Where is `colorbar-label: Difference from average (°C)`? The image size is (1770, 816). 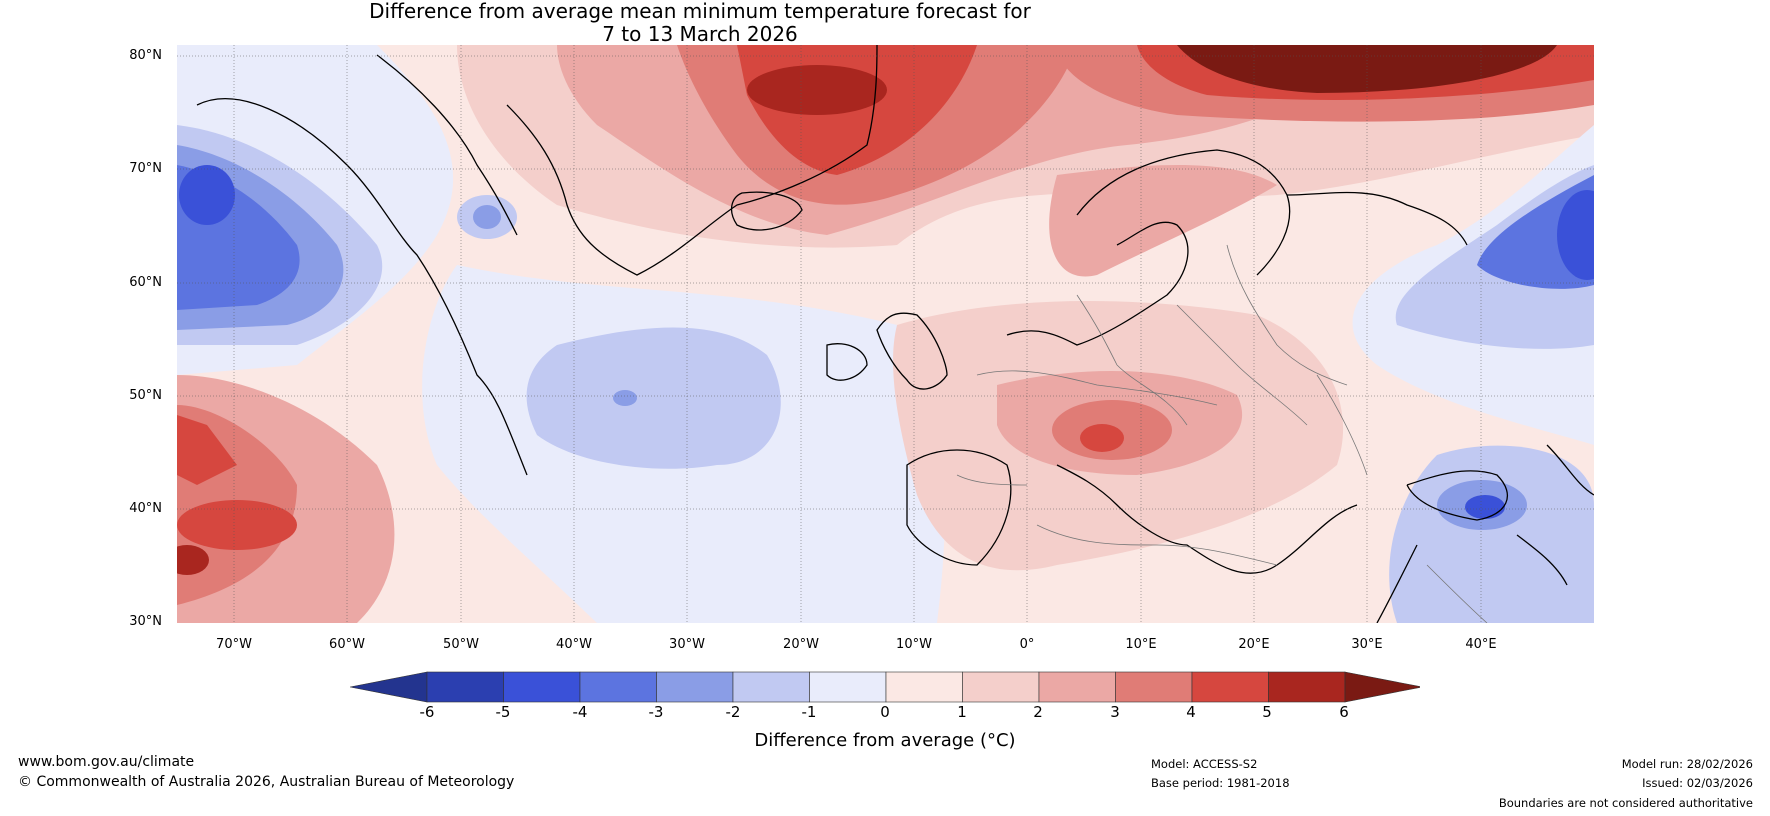
colorbar-label: Difference from average (°C) is located at coordinates (885, 740).